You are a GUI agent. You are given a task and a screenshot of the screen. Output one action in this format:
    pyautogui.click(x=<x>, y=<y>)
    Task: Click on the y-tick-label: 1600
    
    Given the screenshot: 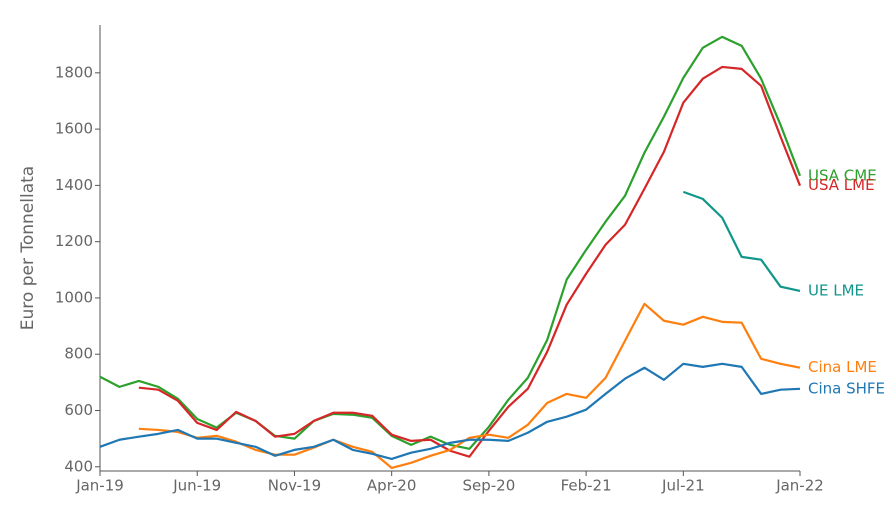 What is the action you would take?
    pyautogui.click(x=74, y=129)
    